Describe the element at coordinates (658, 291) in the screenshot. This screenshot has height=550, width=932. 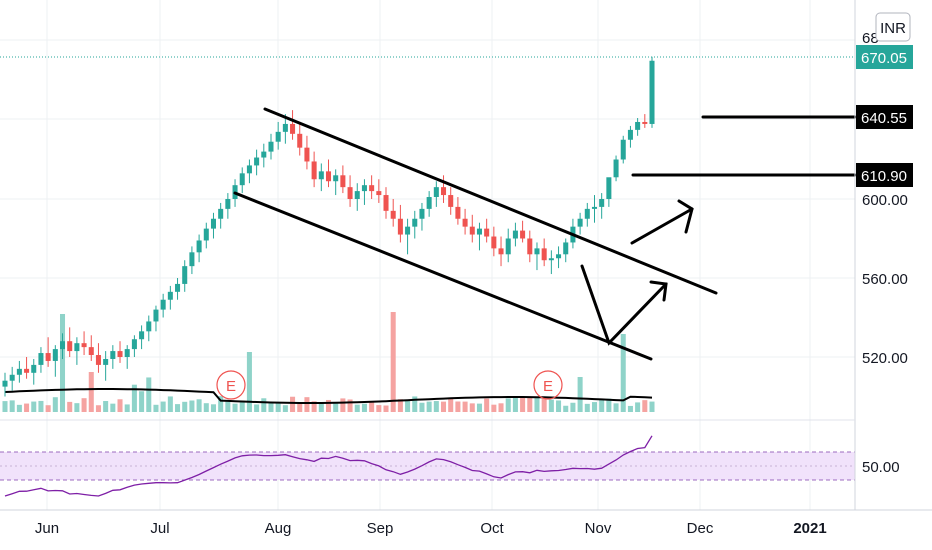
I see `projection-arrow-1-head` at that location.